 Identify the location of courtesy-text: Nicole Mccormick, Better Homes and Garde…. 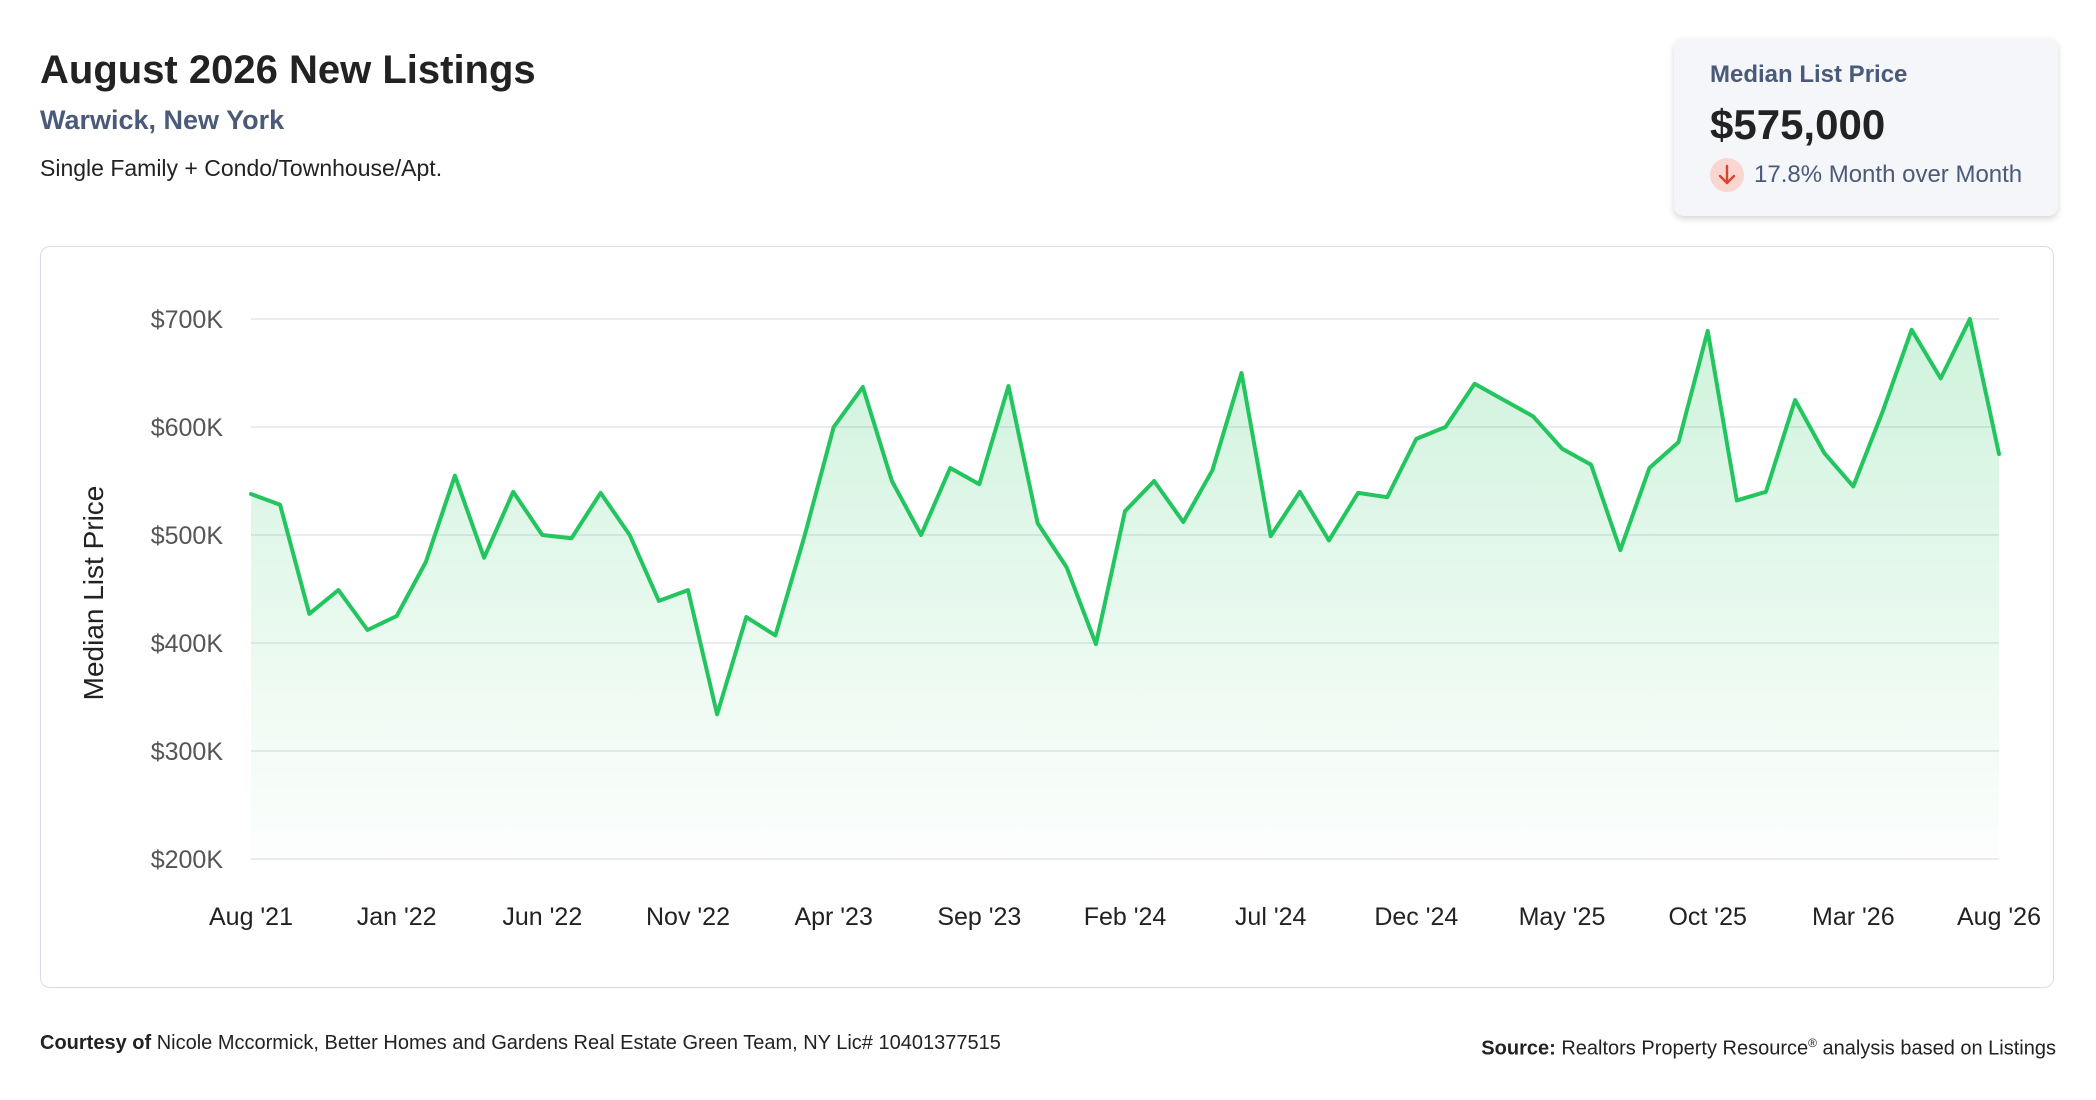
(578, 1043).